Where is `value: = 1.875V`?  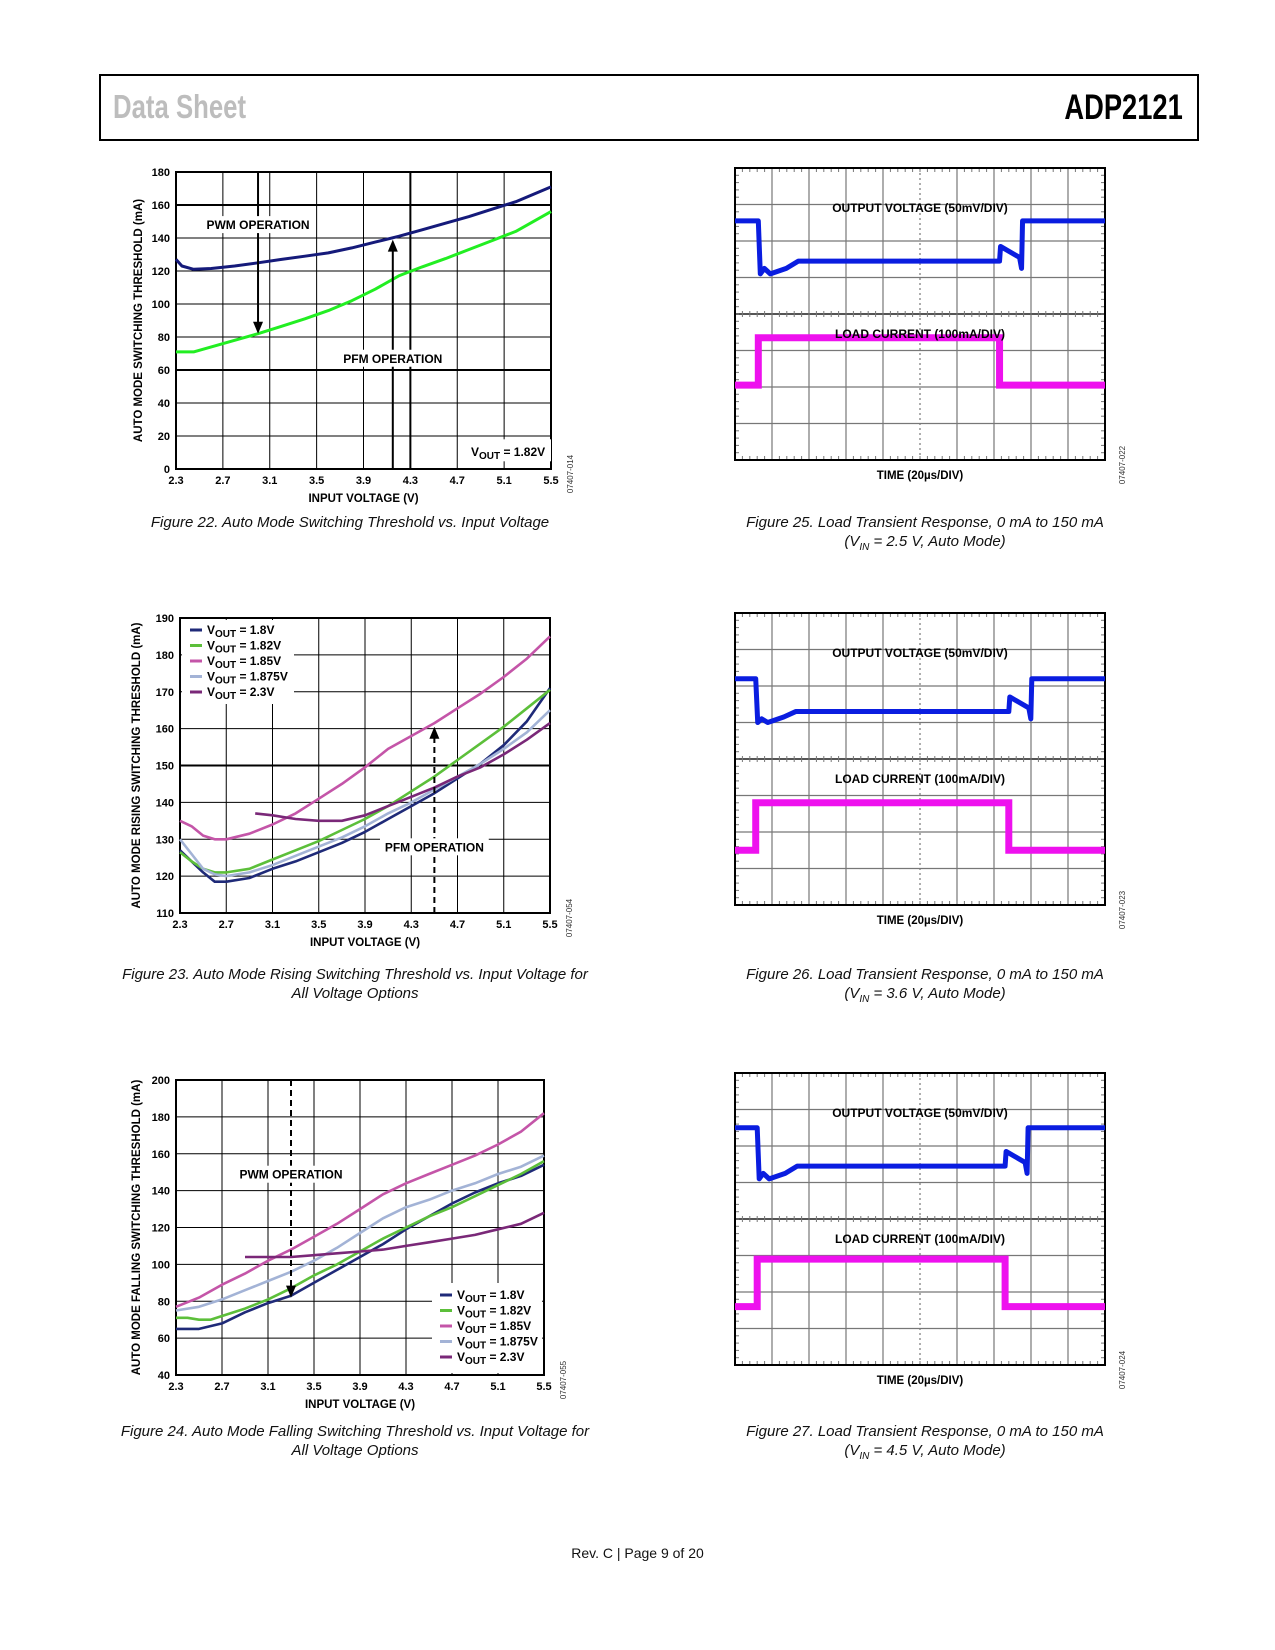 value: = 1.875V is located at coordinates (512, 1342).